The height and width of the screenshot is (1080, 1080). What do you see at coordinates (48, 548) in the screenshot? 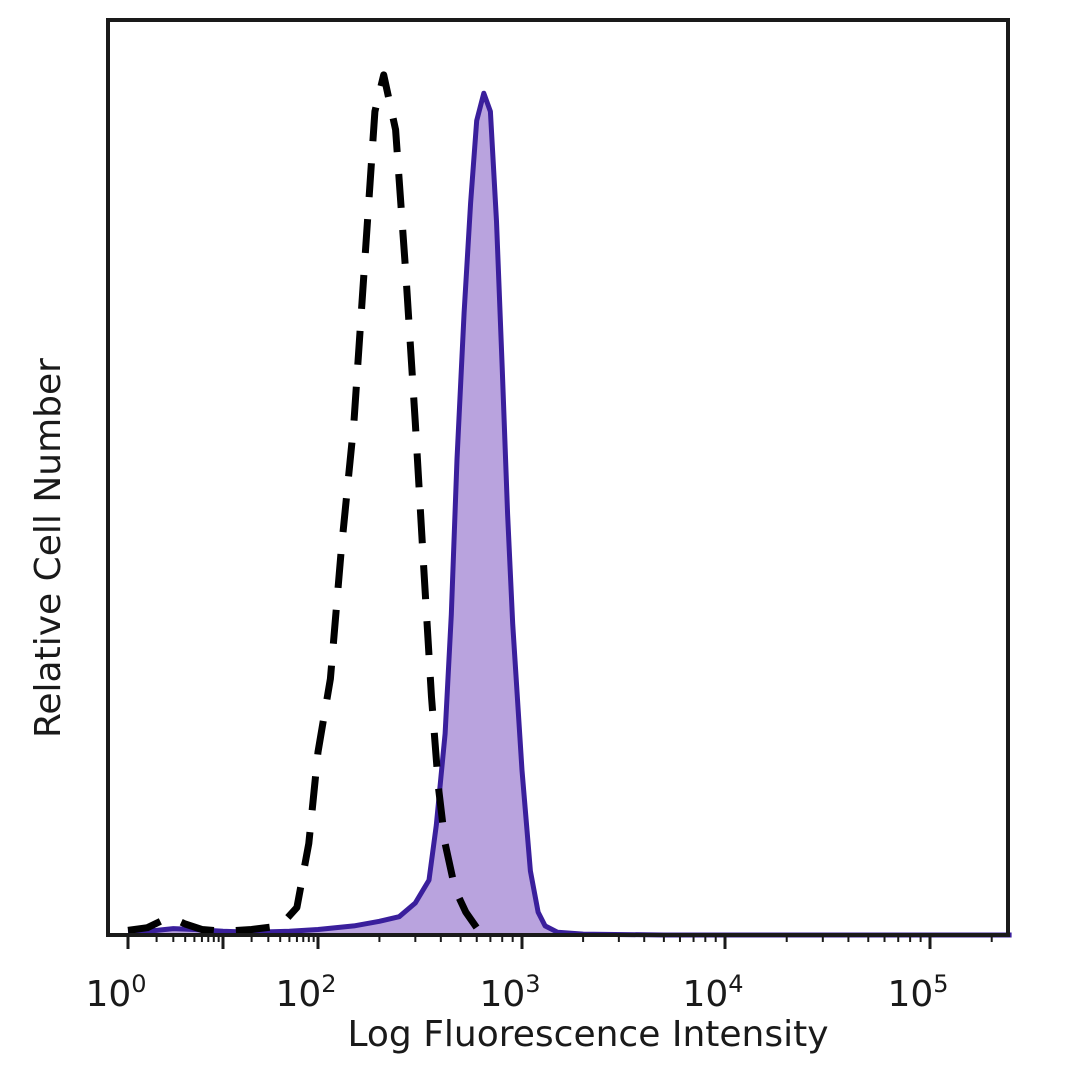
I see `y-axis-title: Relative Cell Number` at bounding box center [48, 548].